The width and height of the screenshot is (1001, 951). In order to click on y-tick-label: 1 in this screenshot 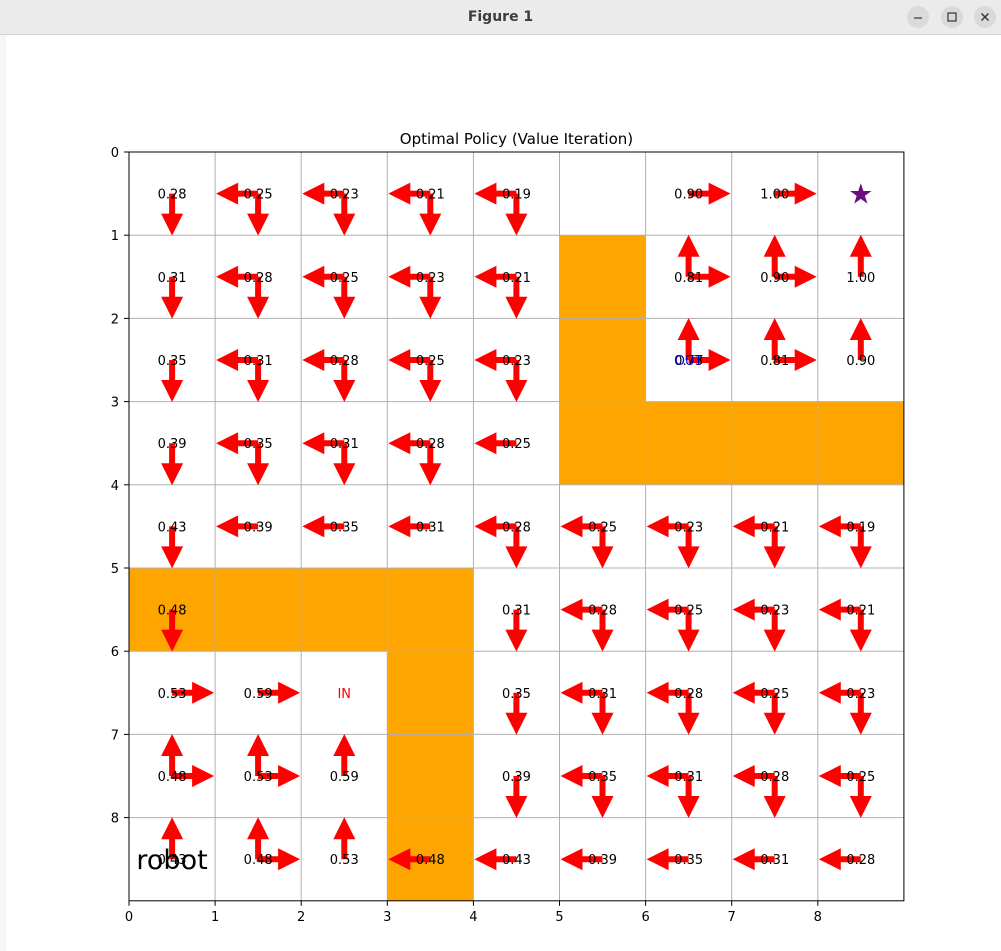, I will do `click(115, 236)`.